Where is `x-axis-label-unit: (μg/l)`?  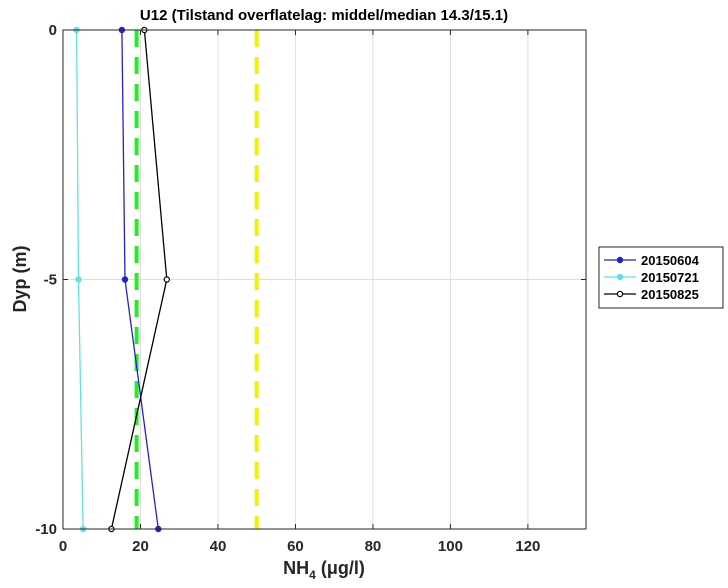
x-axis-label-unit: (μg/l) is located at coordinates (340, 568).